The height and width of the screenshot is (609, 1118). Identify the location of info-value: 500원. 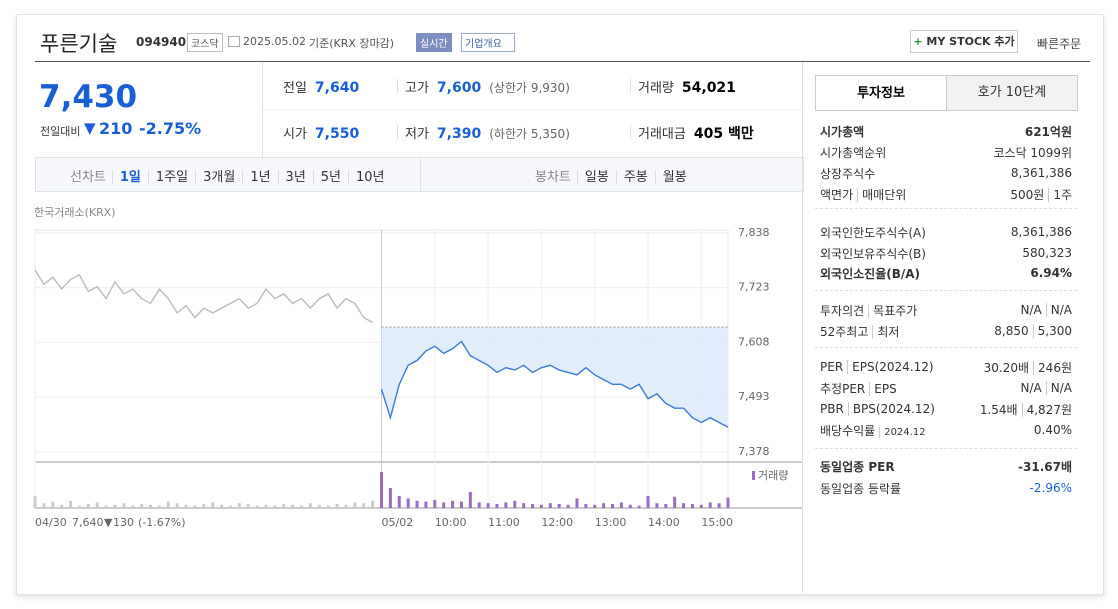
(1027, 194).